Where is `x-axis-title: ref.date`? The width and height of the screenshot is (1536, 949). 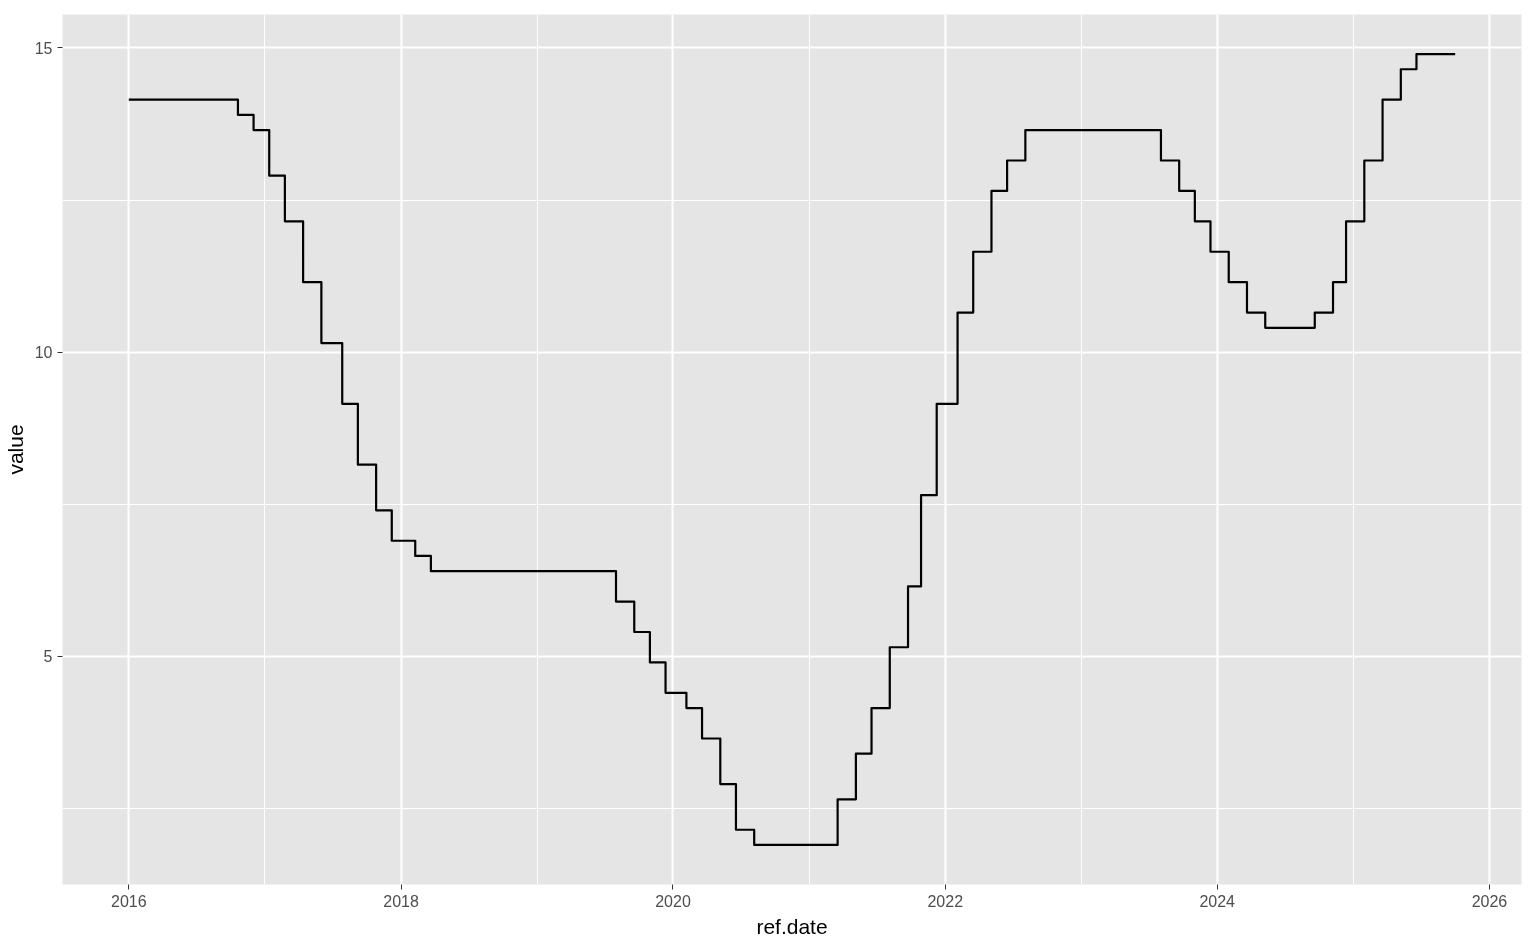
x-axis-title: ref.date is located at coordinates (792, 926).